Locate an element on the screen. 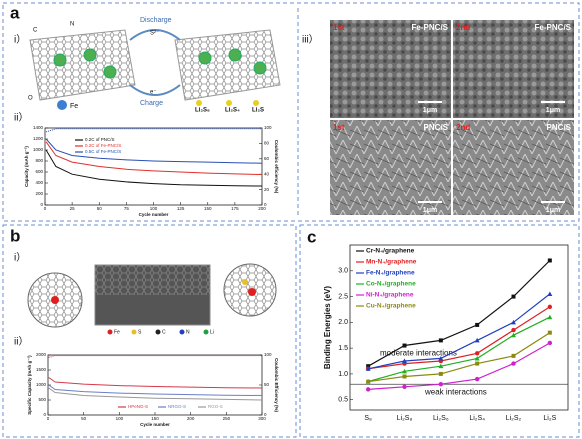 This screenshot has width=582, height=439. sem-order: 2nd is located at coordinates (463, 127).